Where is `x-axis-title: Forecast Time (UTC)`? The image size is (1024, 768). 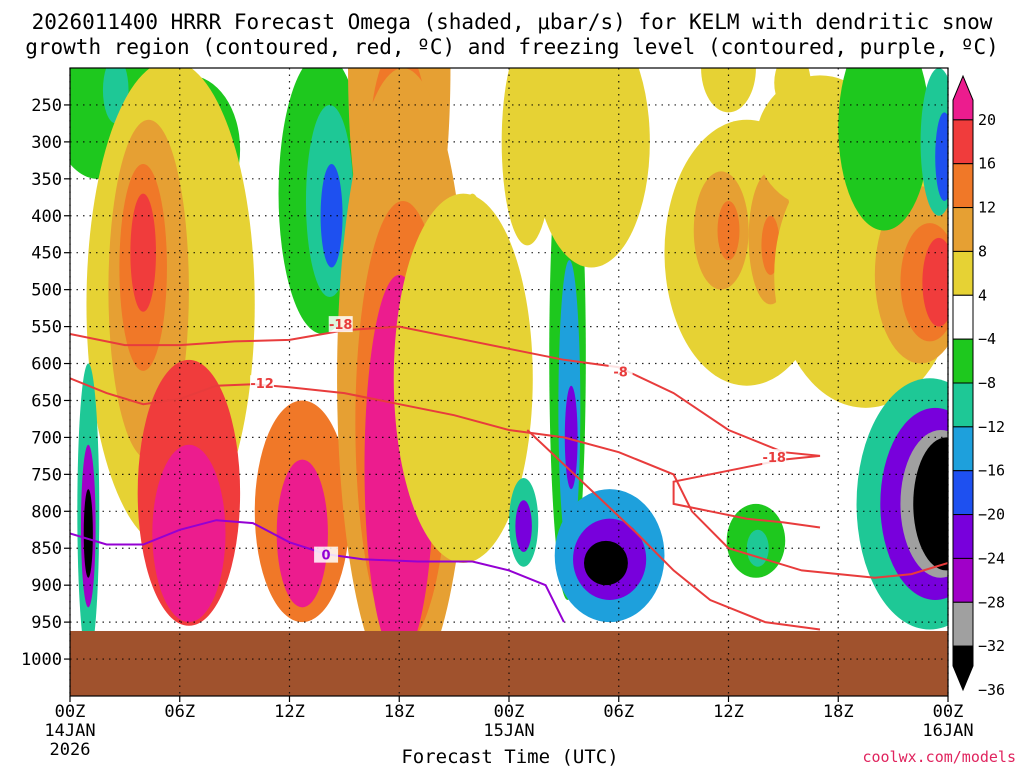
x-axis-title: Forecast Time (UTC) is located at coordinates (509, 757).